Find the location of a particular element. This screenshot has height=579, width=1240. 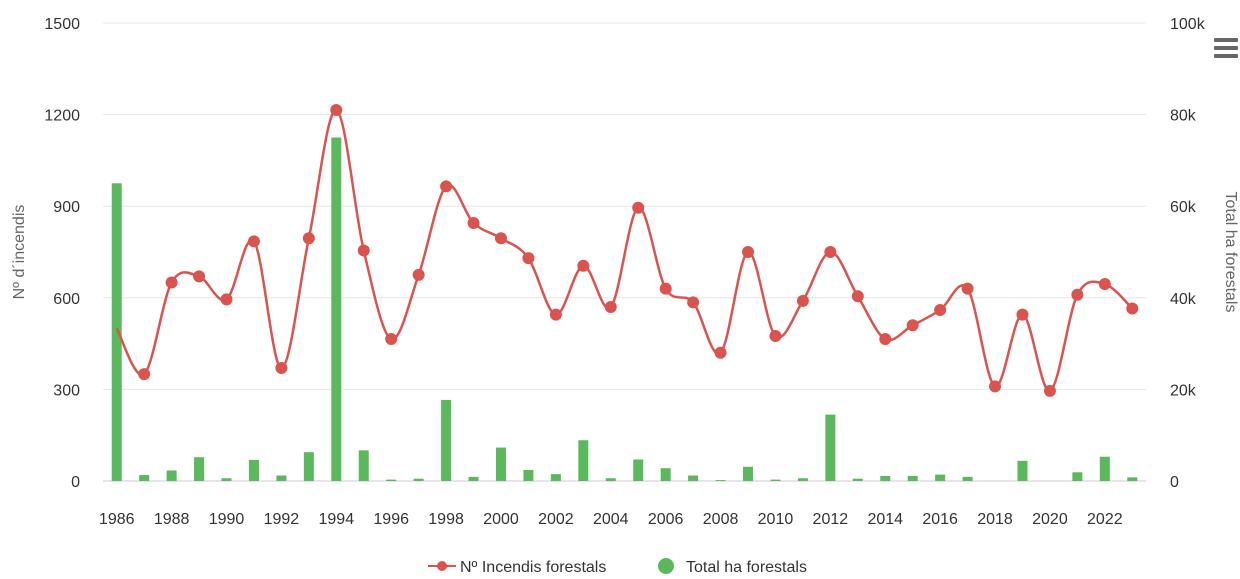

x-tick-label: 2012 is located at coordinates (831, 519).